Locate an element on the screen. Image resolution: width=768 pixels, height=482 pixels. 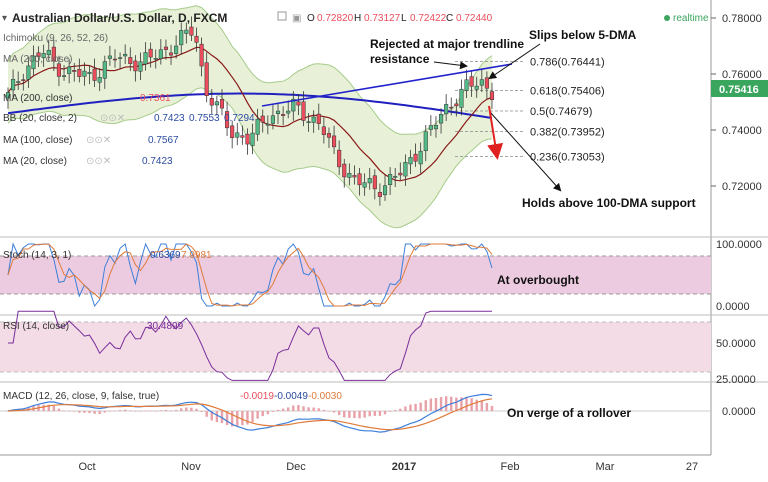
current-price-badge is located at coordinates (739, 88).